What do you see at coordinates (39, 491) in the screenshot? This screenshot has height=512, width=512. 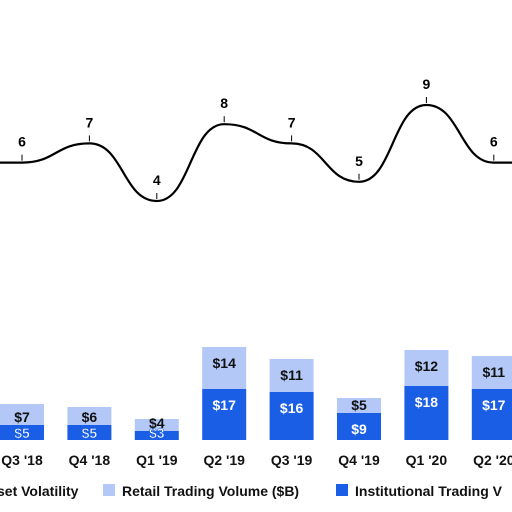 I see `legend-label: set Volatility` at bounding box center [39, 491].